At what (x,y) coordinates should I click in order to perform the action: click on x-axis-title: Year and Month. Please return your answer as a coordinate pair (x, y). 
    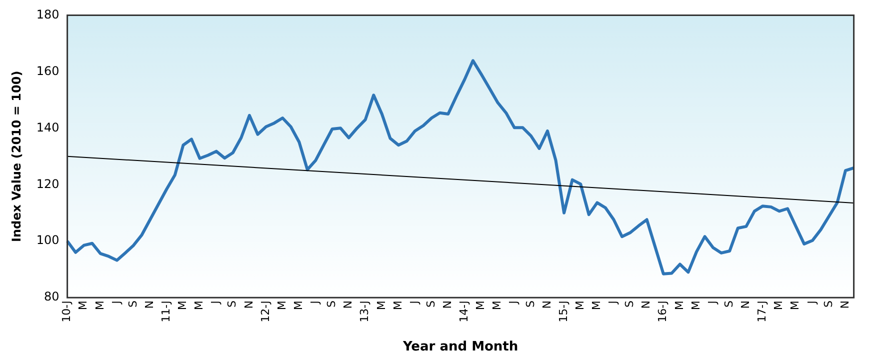
    Looking at the image, I should click on (460, 347).